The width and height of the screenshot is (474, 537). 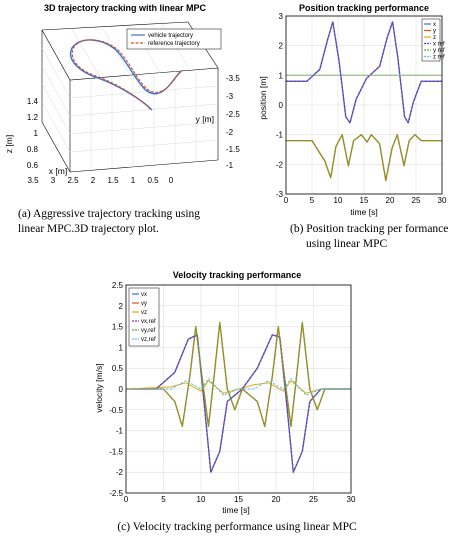 What do you see at coordinates (9, 144) in the screenshot?
I see `chart-a-zlabel: z [m]` at bounding box center [9, 144].